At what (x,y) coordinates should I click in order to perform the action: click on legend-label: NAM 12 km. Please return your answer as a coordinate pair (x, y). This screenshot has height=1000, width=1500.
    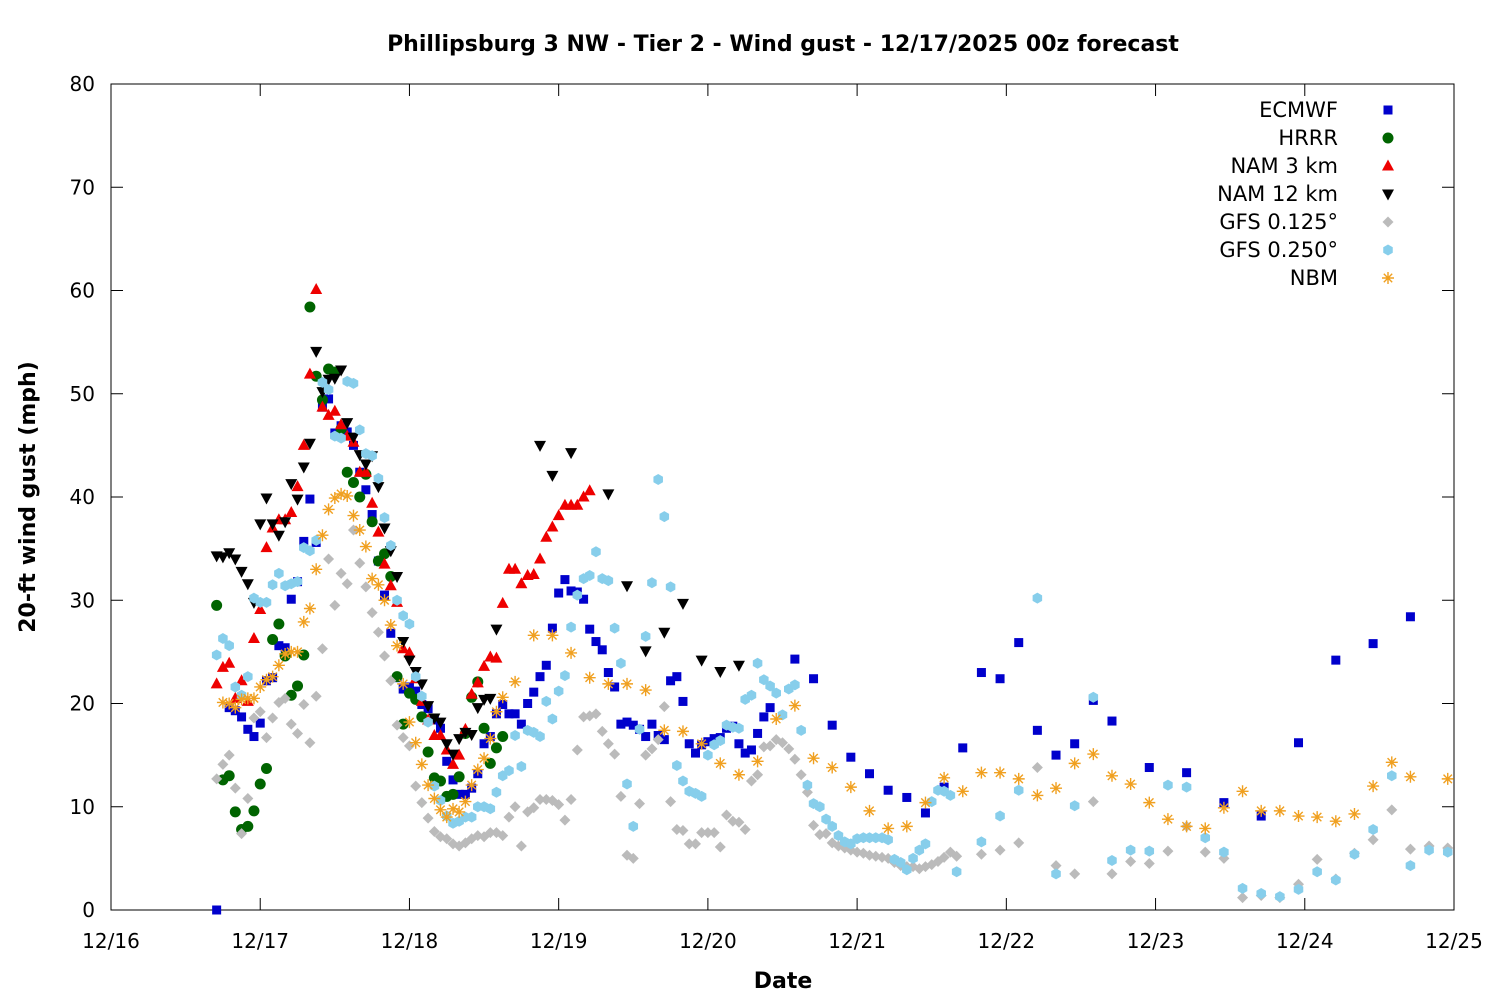
    Looking at the image, I should click on (1277, 194).